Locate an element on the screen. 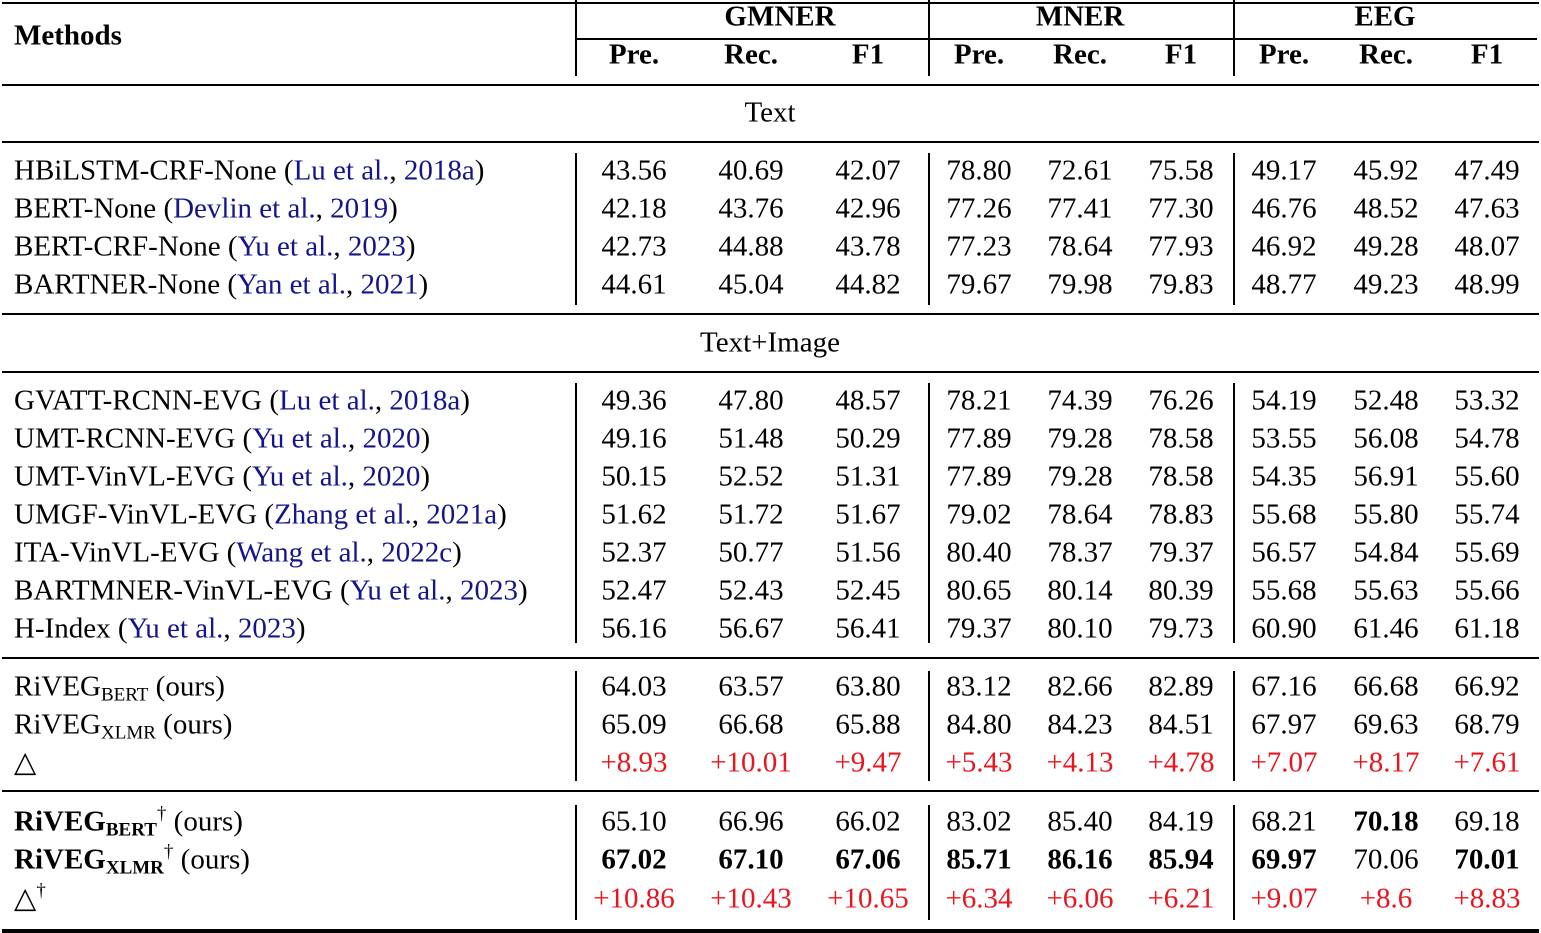 Image resolution: width=1541 pixels, height=933 pixels. table-cell: 65.88 is located at coordinates (868, 724).